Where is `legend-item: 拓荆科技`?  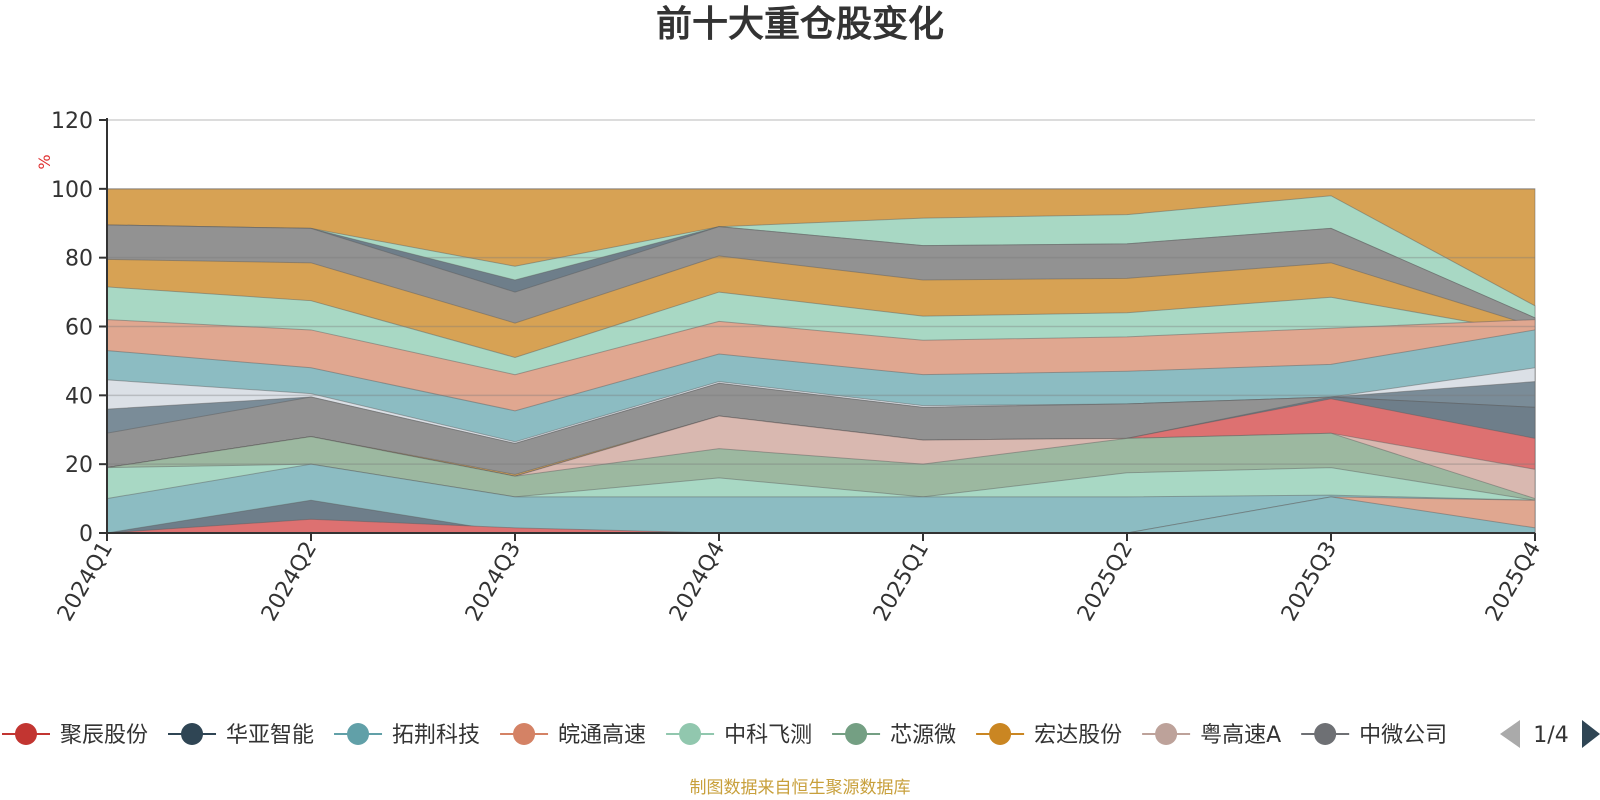 legend-item: 拓荆科技 is located at coordinates (407, 735).